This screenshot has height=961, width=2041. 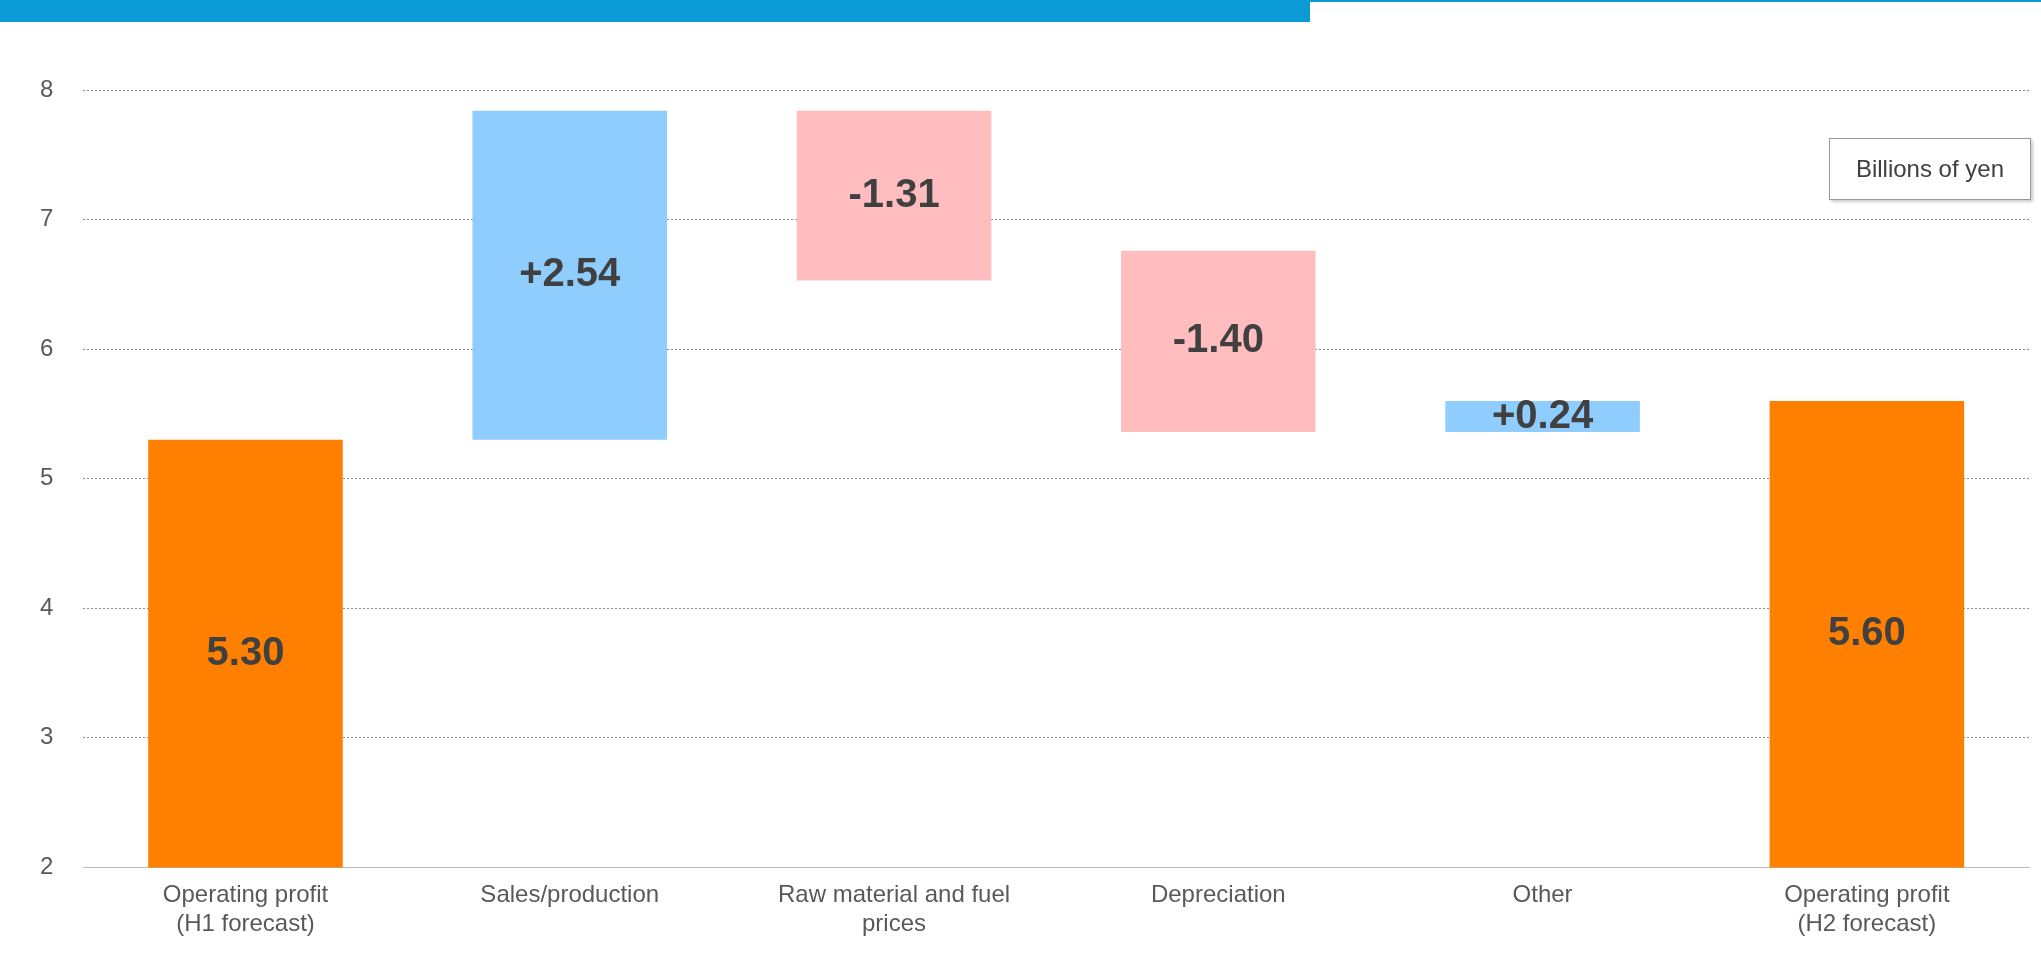 I want to click on y-tick-label: 4, so click(x=46, y=606).